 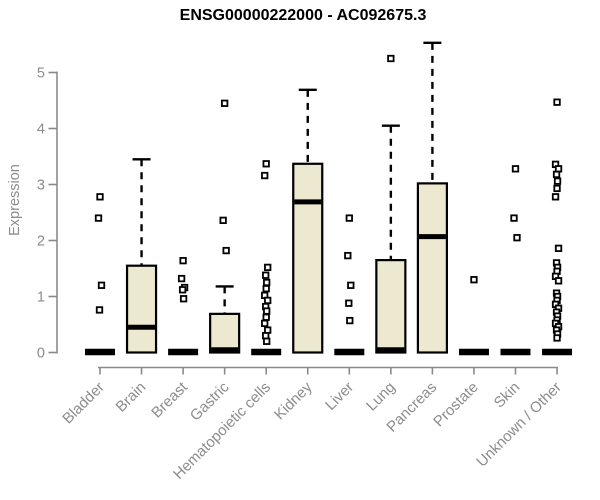 I want to click on box-group-gastric, so click(x=225, y=226).